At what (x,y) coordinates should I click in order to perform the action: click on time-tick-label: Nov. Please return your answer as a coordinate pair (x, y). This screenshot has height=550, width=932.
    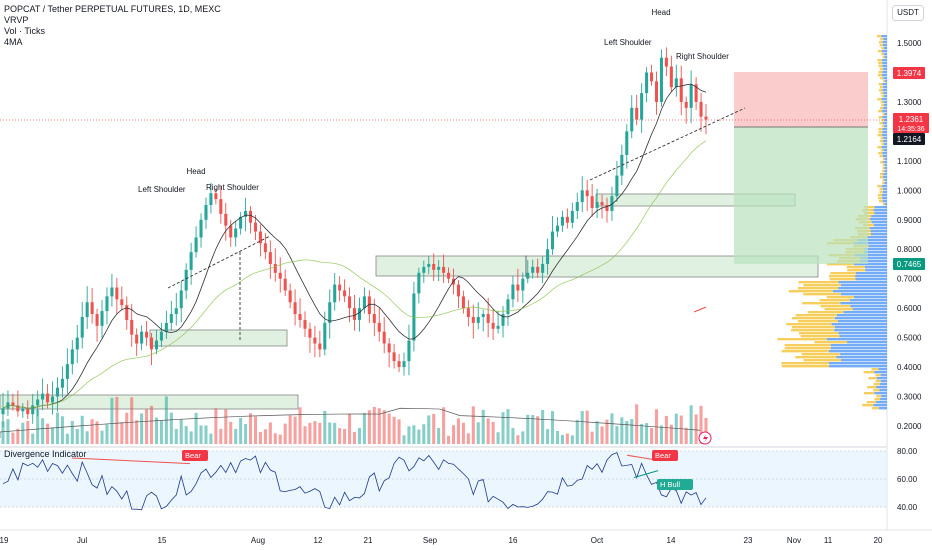
    Looking at the image, I should click on (794, 540).